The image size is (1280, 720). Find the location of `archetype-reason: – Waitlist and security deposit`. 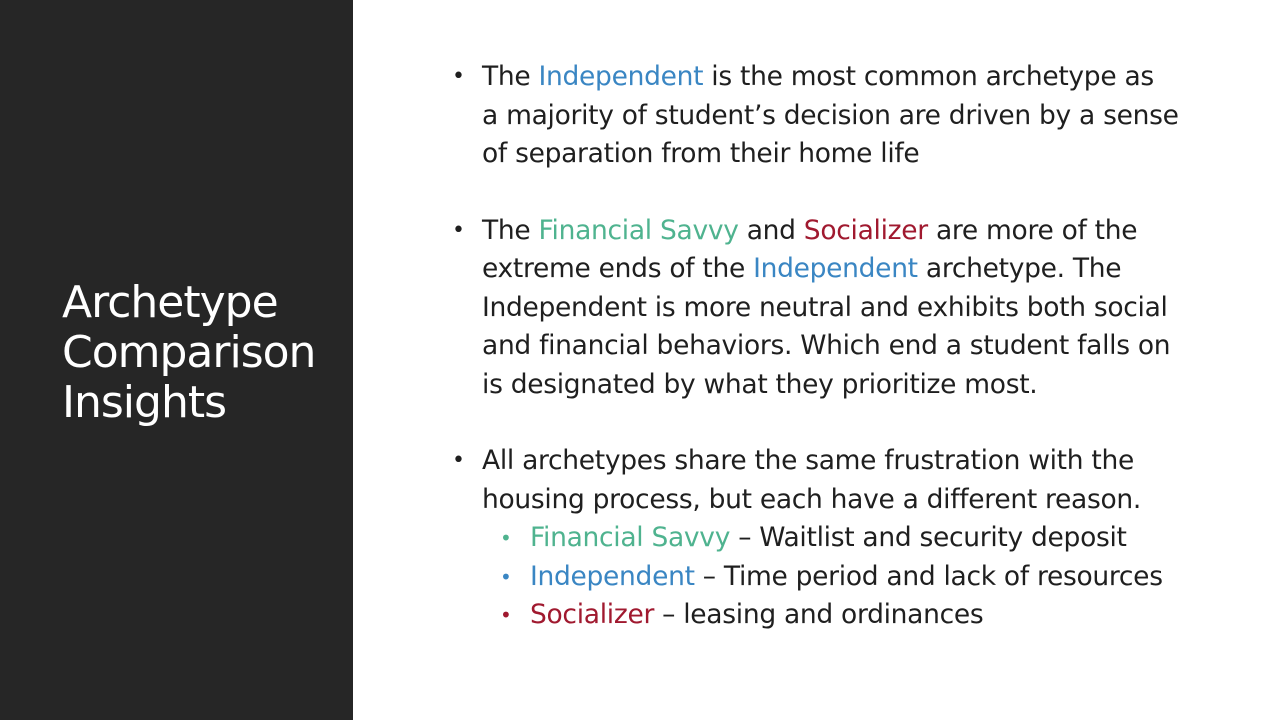

archetype-reason: – Waitlist and security deposit is located at coordinates (928, 537).